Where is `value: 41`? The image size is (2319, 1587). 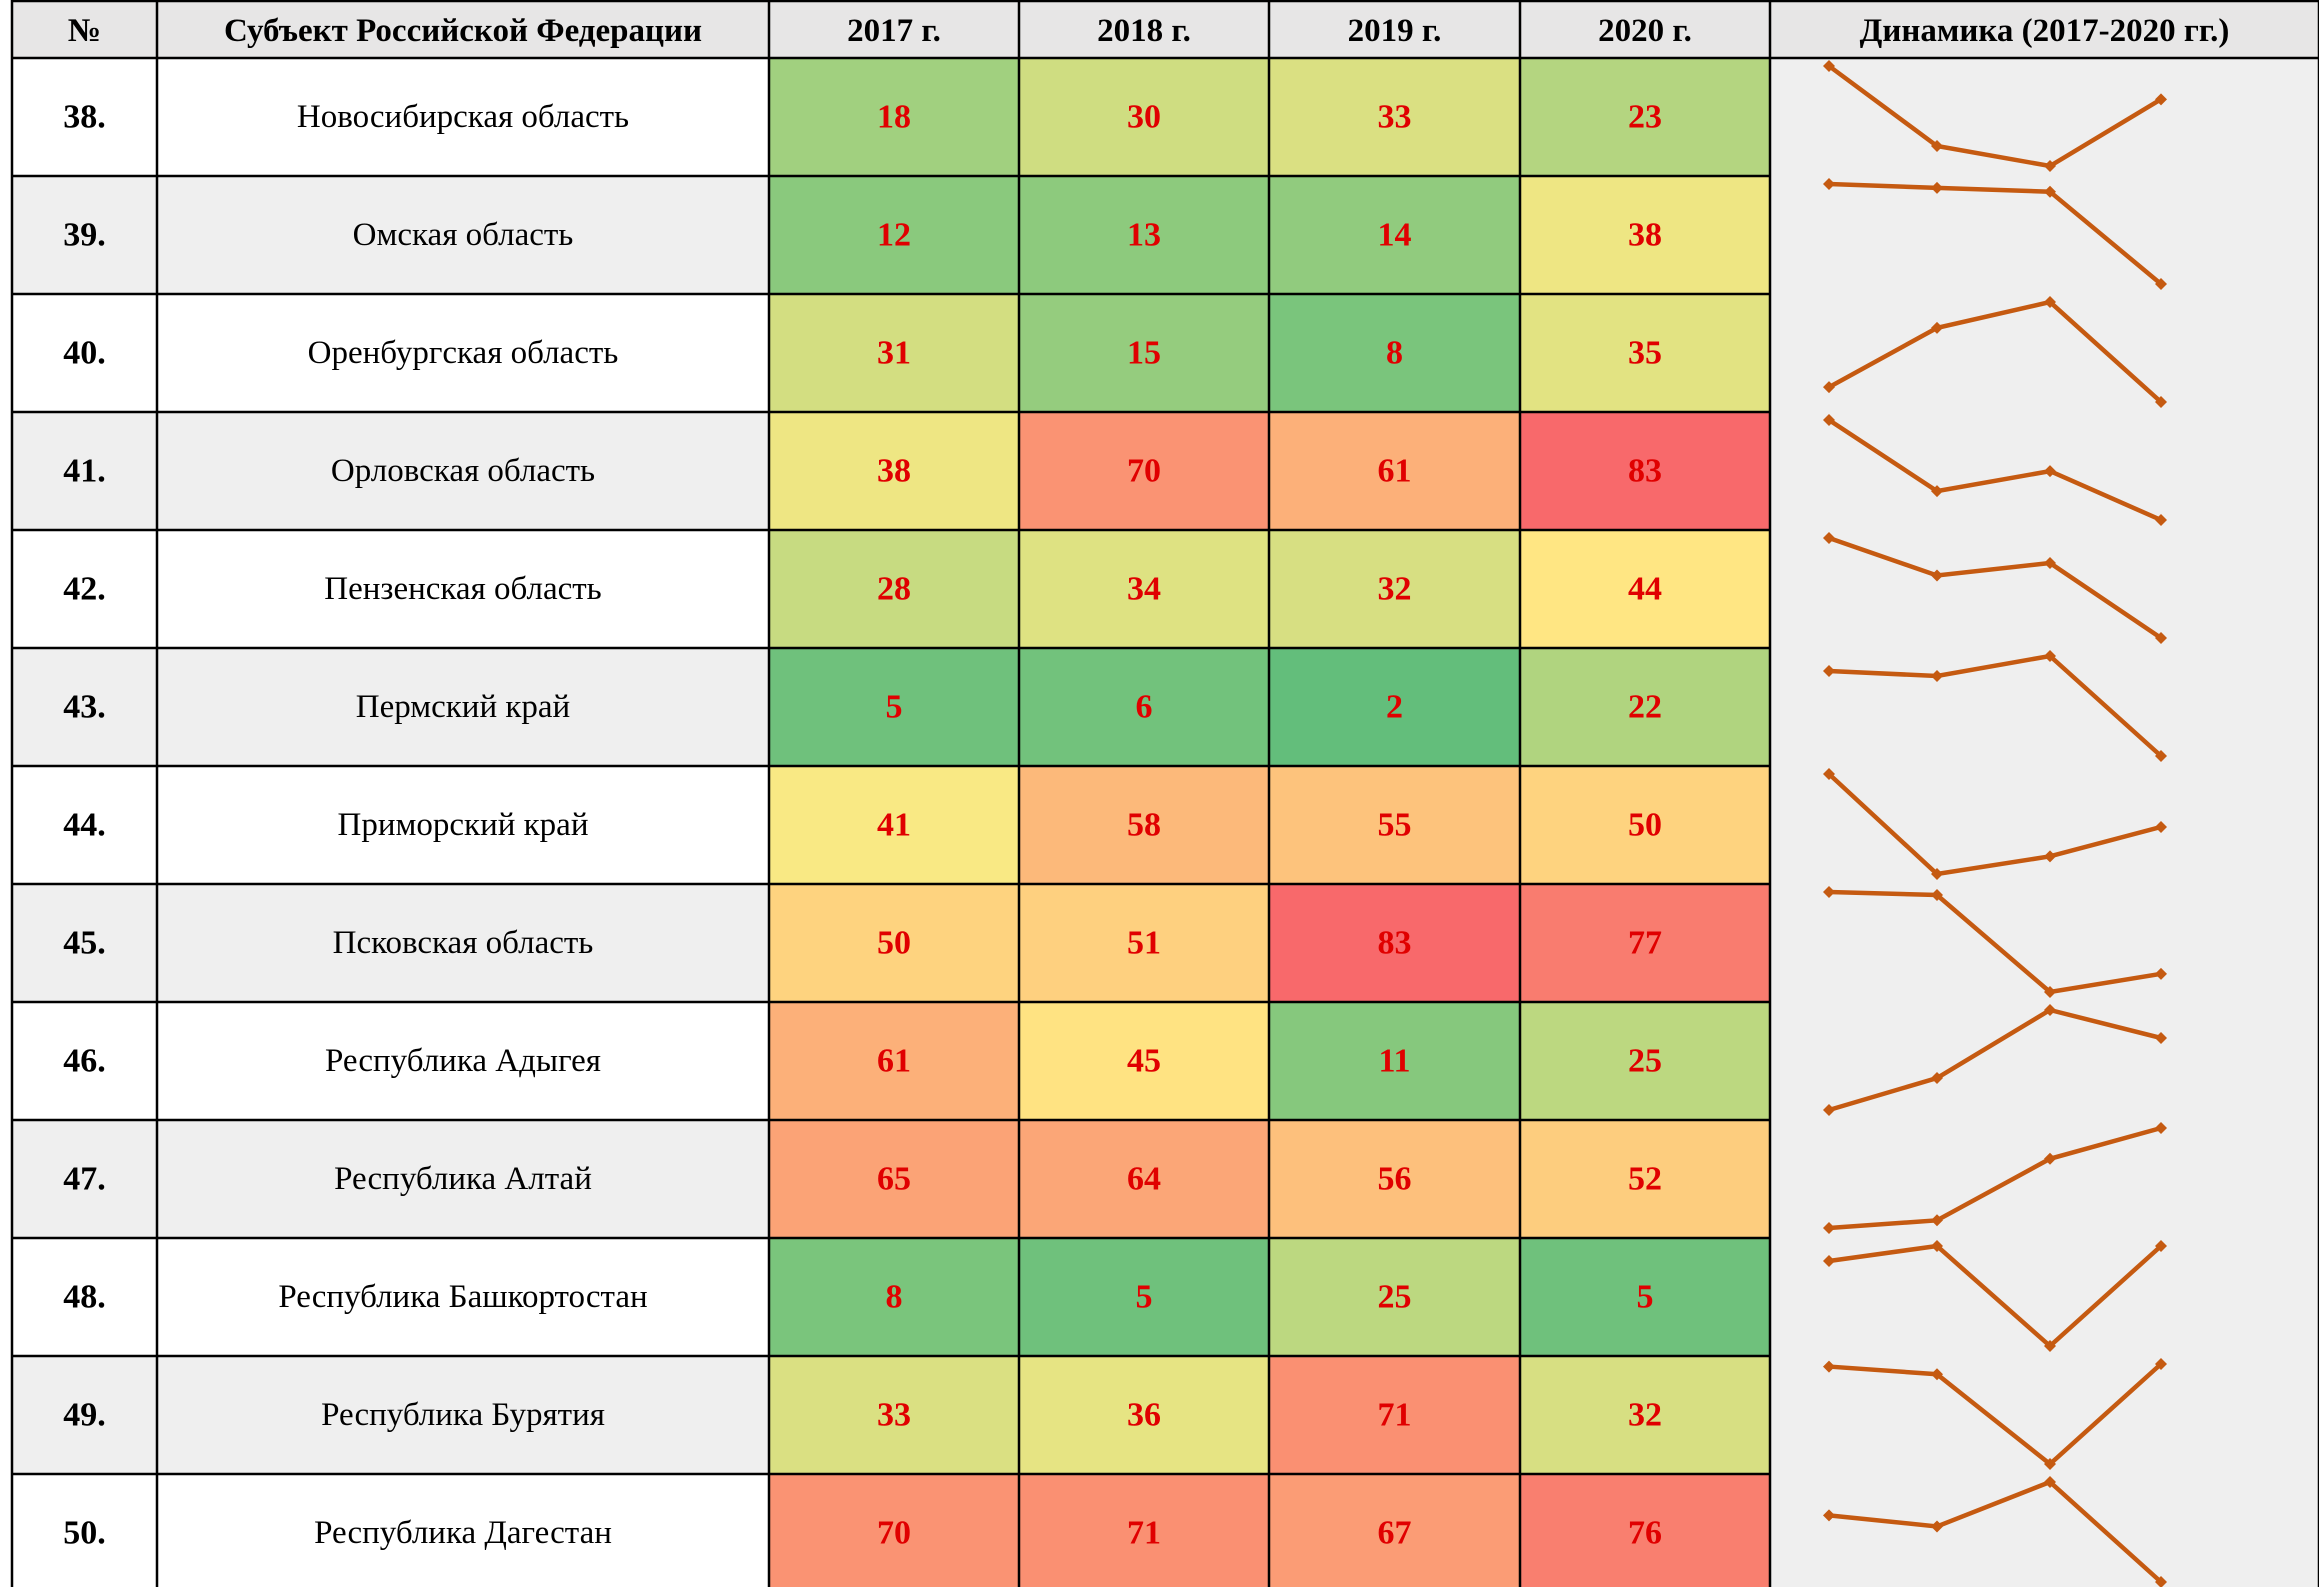
value: 41 is located at coordinates (894, 825).